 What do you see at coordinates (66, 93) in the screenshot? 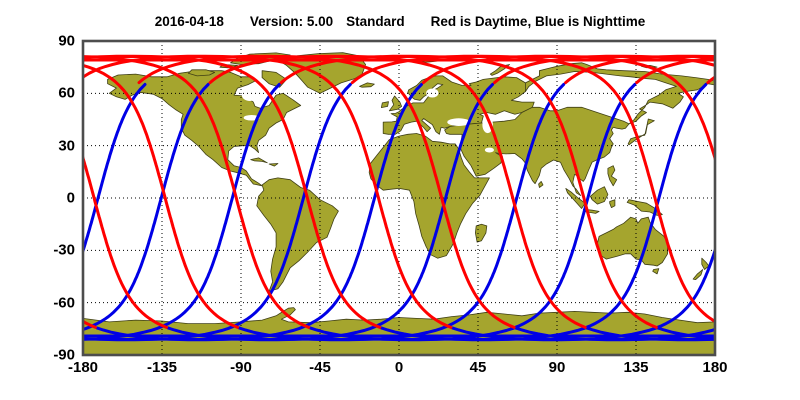
I see `y-tick-label: 60` at bounding box center [66, 93].